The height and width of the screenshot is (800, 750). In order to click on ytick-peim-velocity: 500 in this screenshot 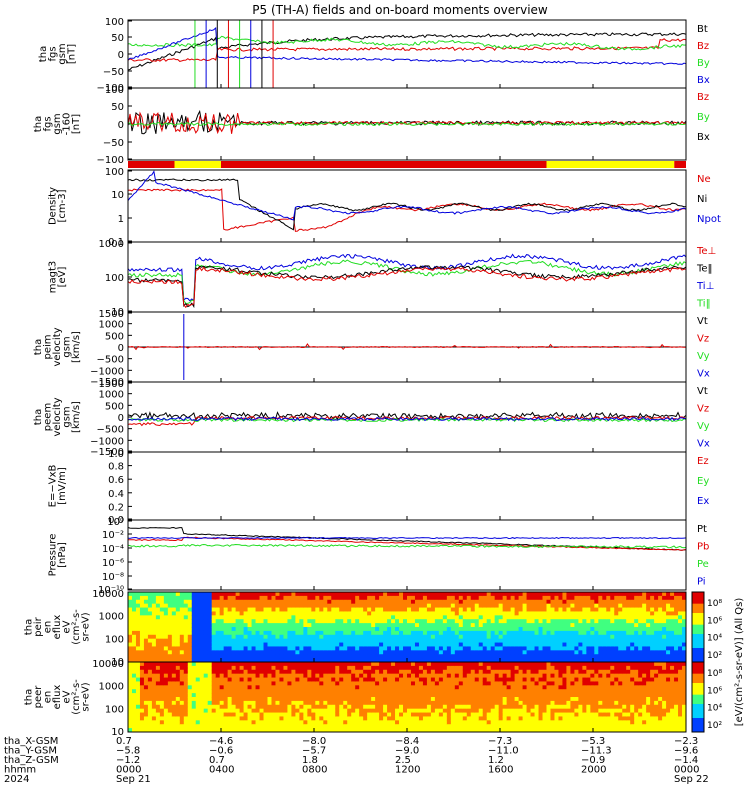, I will do `click(114, 336)`.